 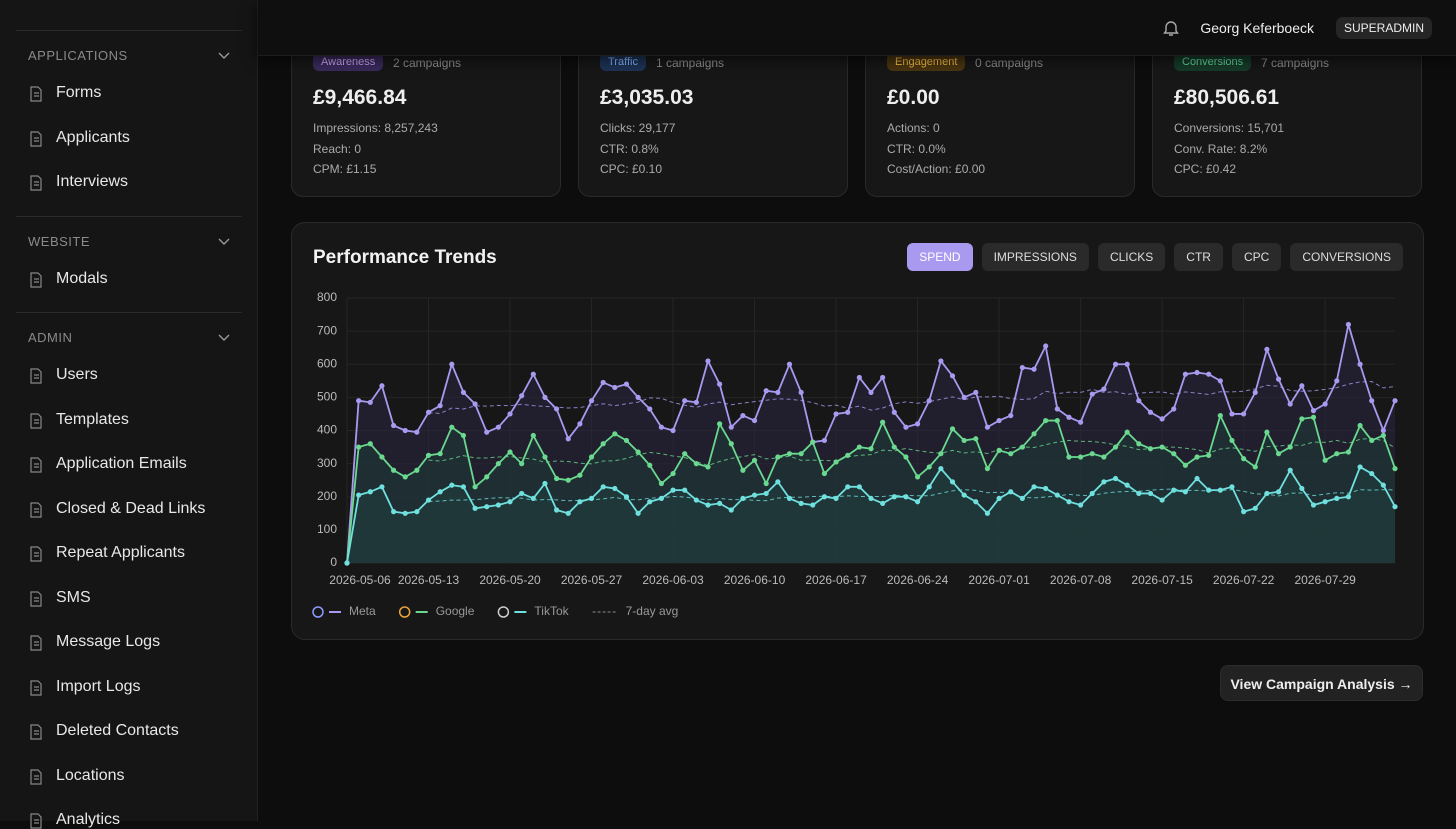 What do you see at coordinates (327, 430) in the screenshot?
I see `y-tick-label: 400` at bounding box center [327, 430].